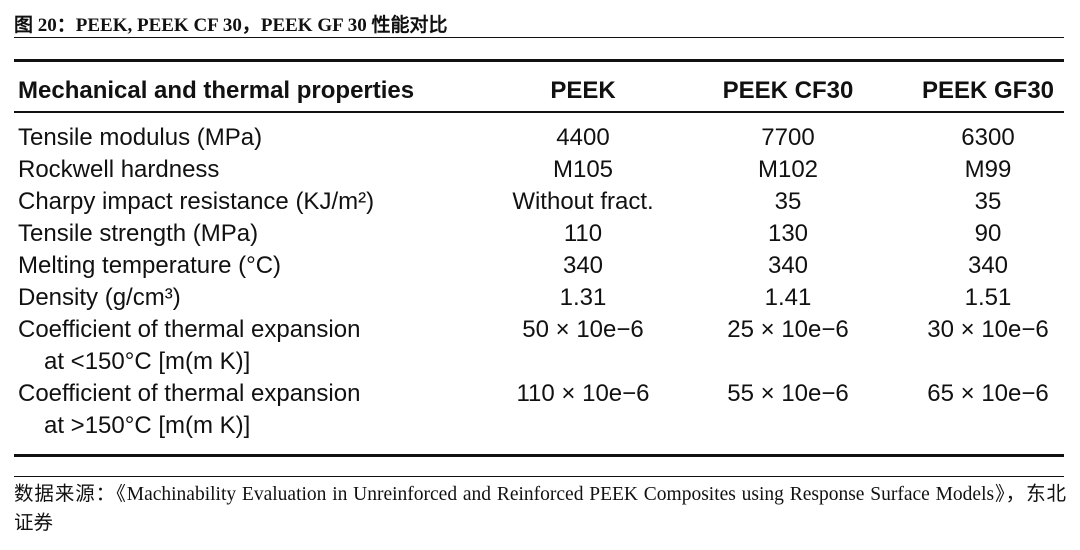  Describe the element at coordinates (583, 329) in the screenshot. I see `cell-value: 50 × 10e−6` at that location.